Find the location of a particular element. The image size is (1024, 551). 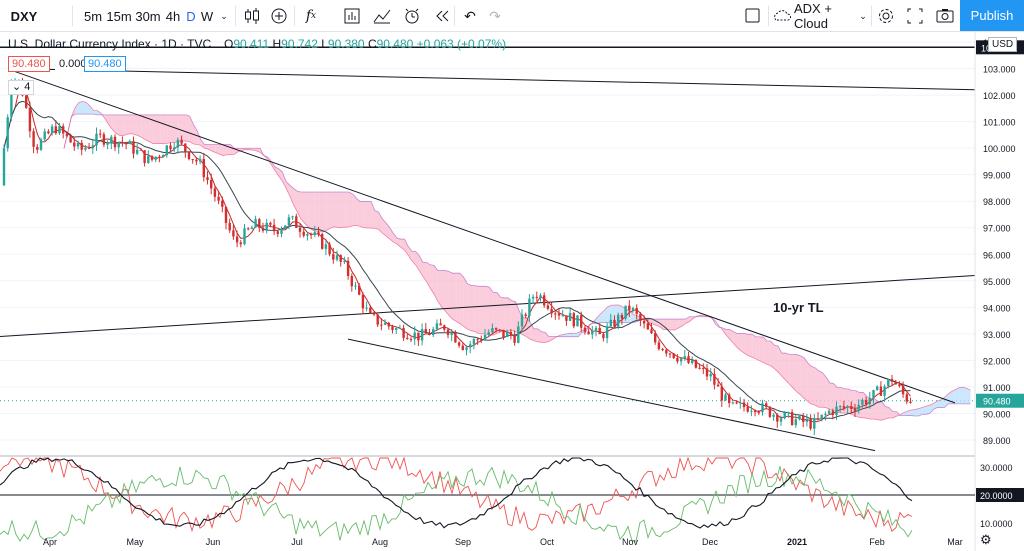

indicators-icon is located at coordinates (352, 16).